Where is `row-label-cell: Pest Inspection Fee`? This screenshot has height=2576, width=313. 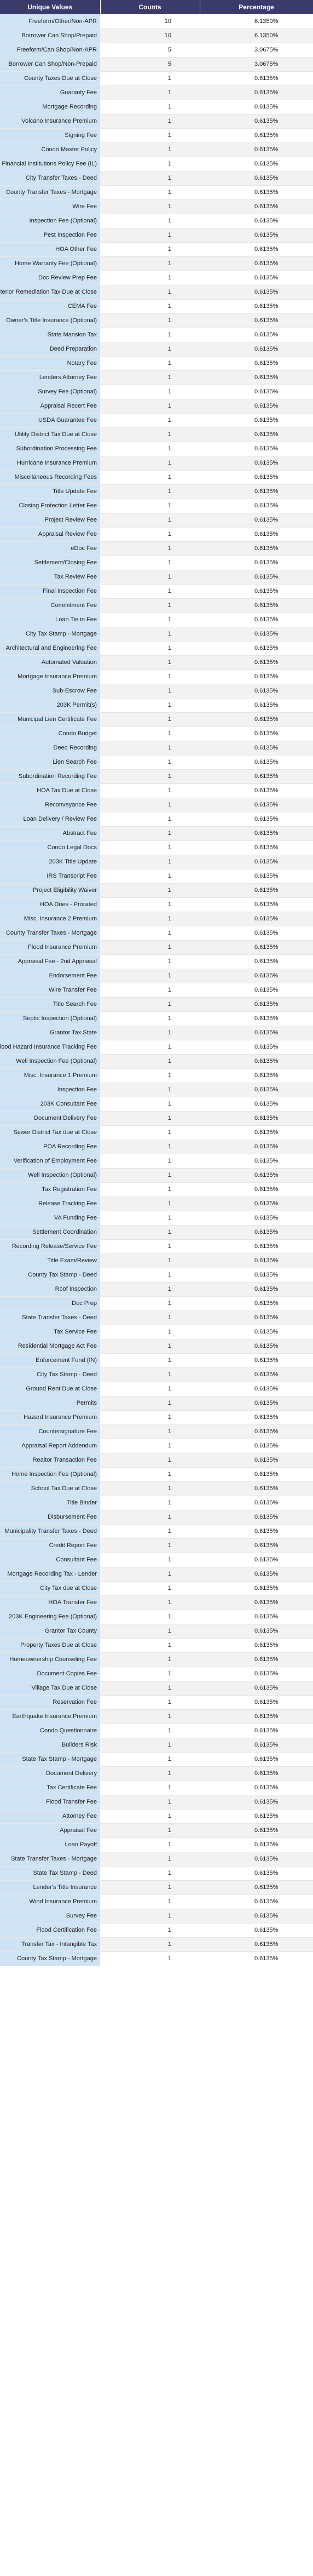 row-label-cell: Pest Inspection Fee is located at coordinates (50, 235).